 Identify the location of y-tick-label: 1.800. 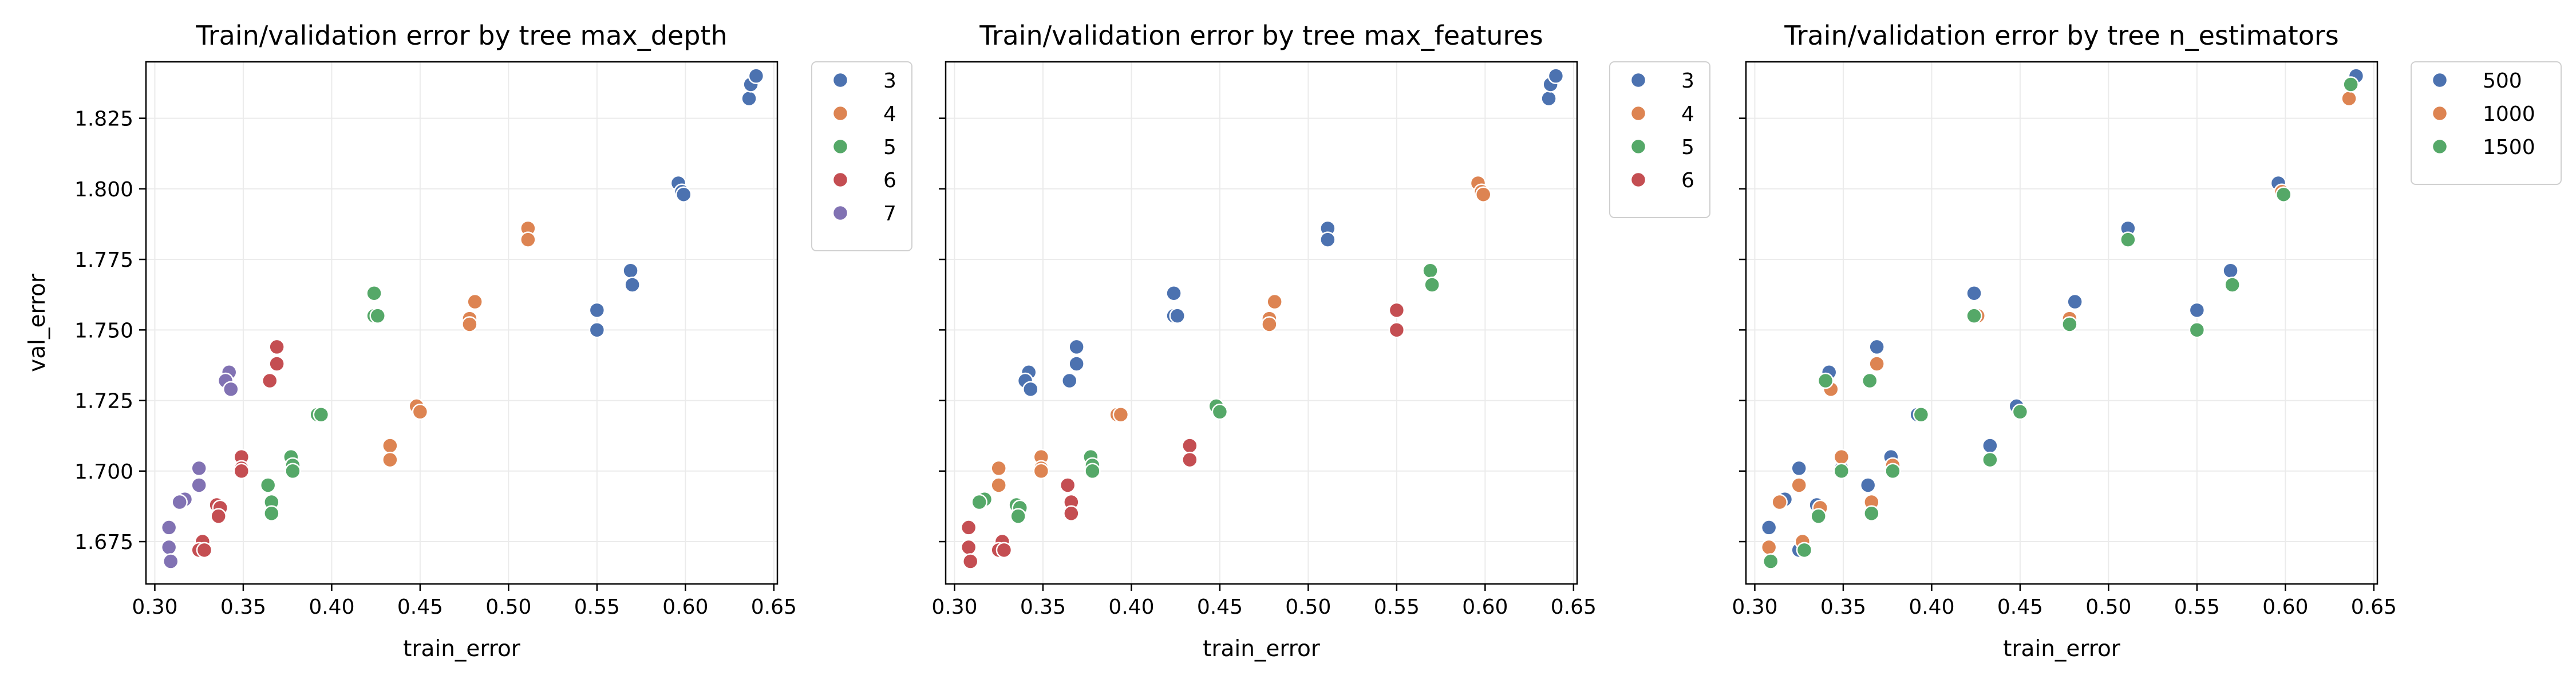
(103, 190).